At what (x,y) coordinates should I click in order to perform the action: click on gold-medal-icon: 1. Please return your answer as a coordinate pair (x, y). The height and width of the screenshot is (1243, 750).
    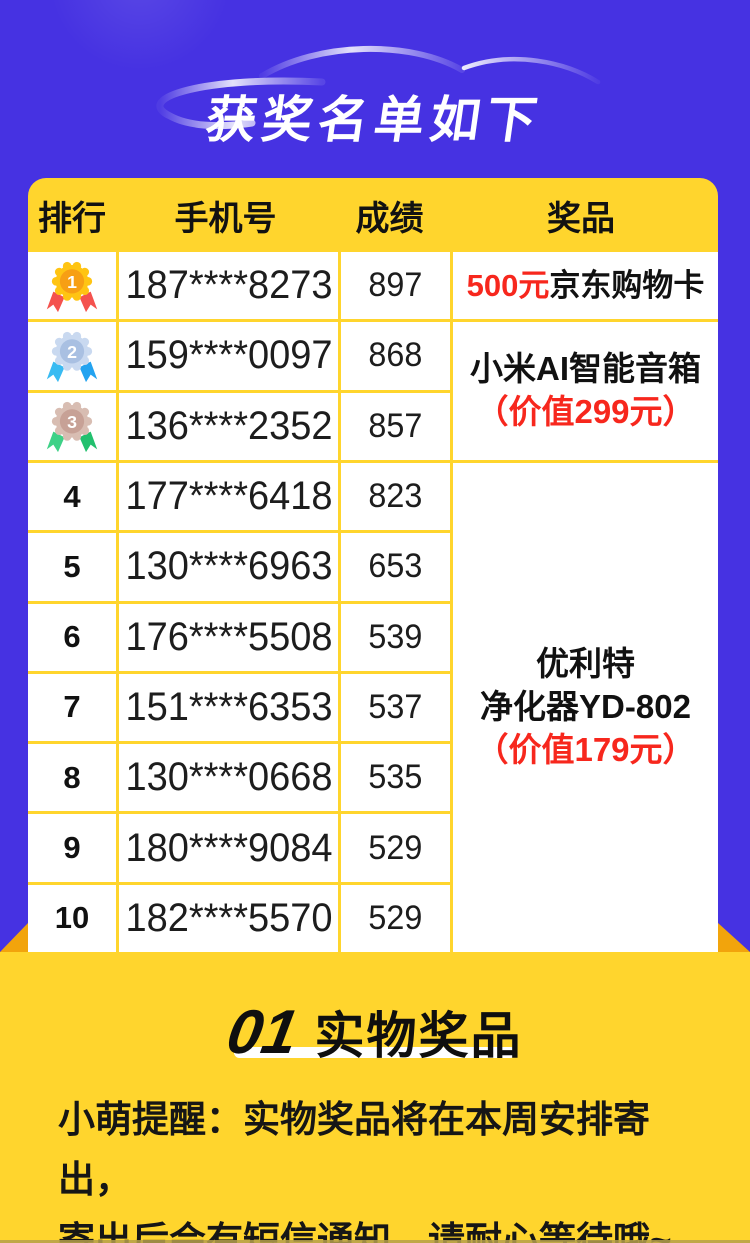
    Looking at the image, I should click on (72, 286).